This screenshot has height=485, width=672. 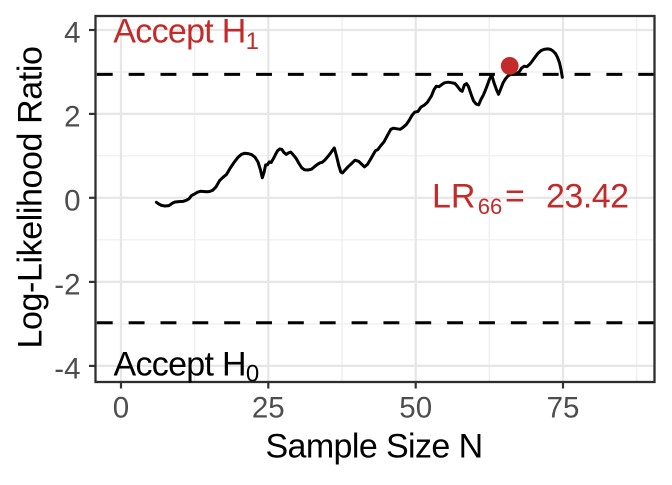 I want to click on svg-text: 4, so click(x=72, y=33).